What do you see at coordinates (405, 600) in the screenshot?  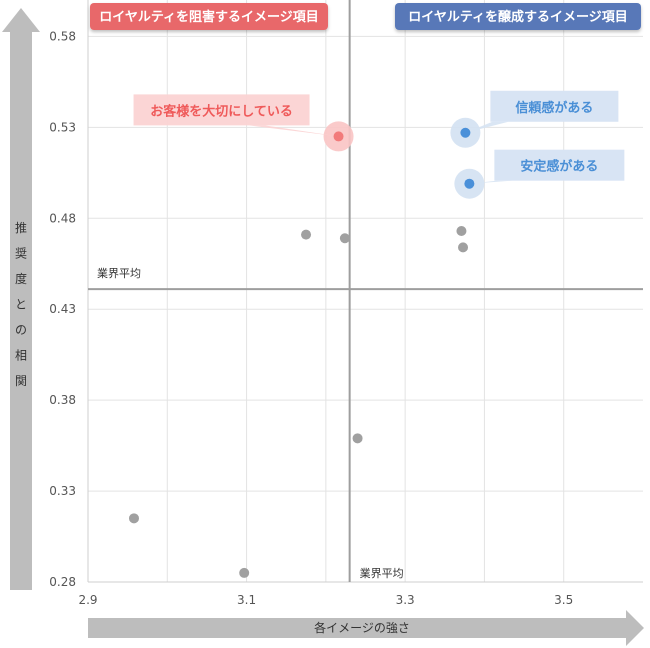 I see `x-tick-label: 3.3` at bounding box center [405, 600].